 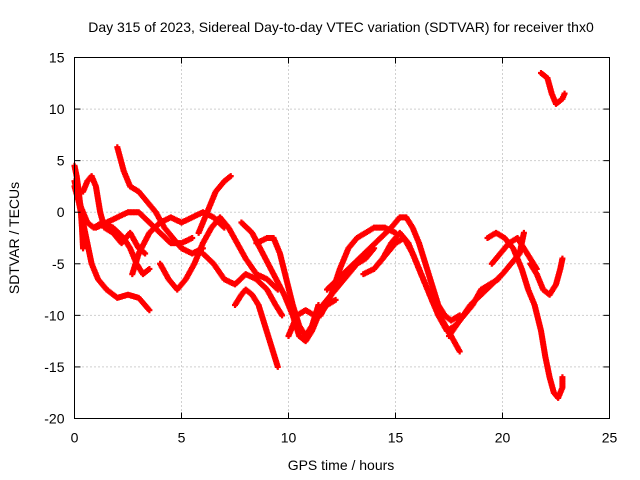 I want to click on y-tick-label: -10, so click(x=54, y=315).